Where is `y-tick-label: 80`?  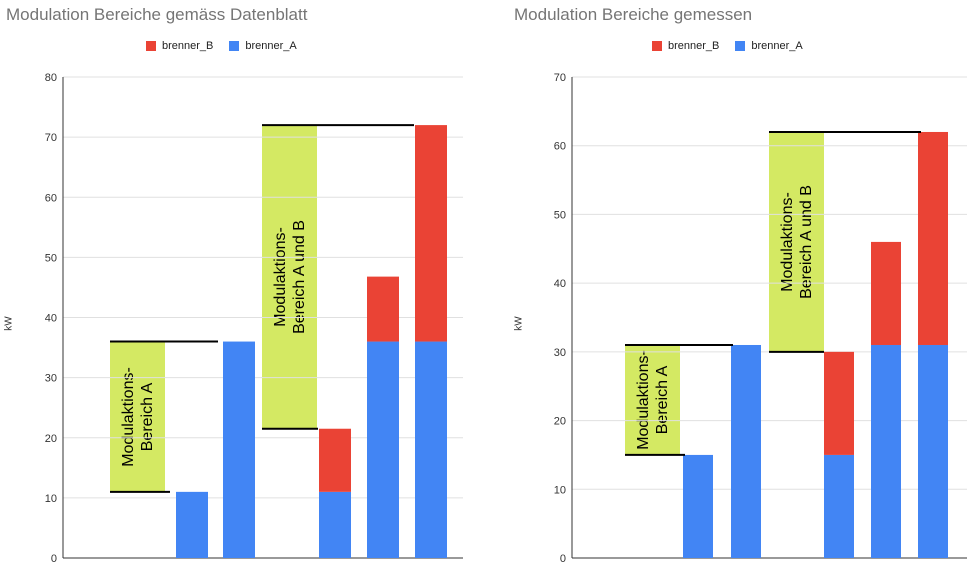
y-tick-label: 80 is located at coordinates (51, 78).